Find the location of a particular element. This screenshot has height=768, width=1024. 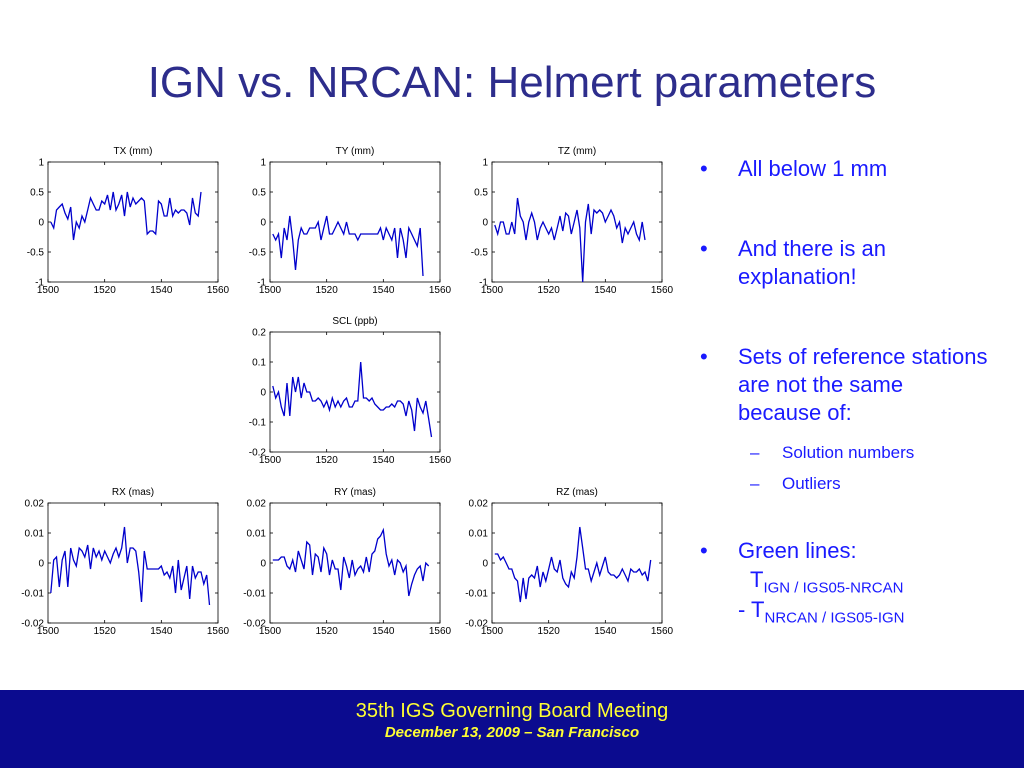

chart-title: SCL (ppb) is located at coordinates (354, 321).